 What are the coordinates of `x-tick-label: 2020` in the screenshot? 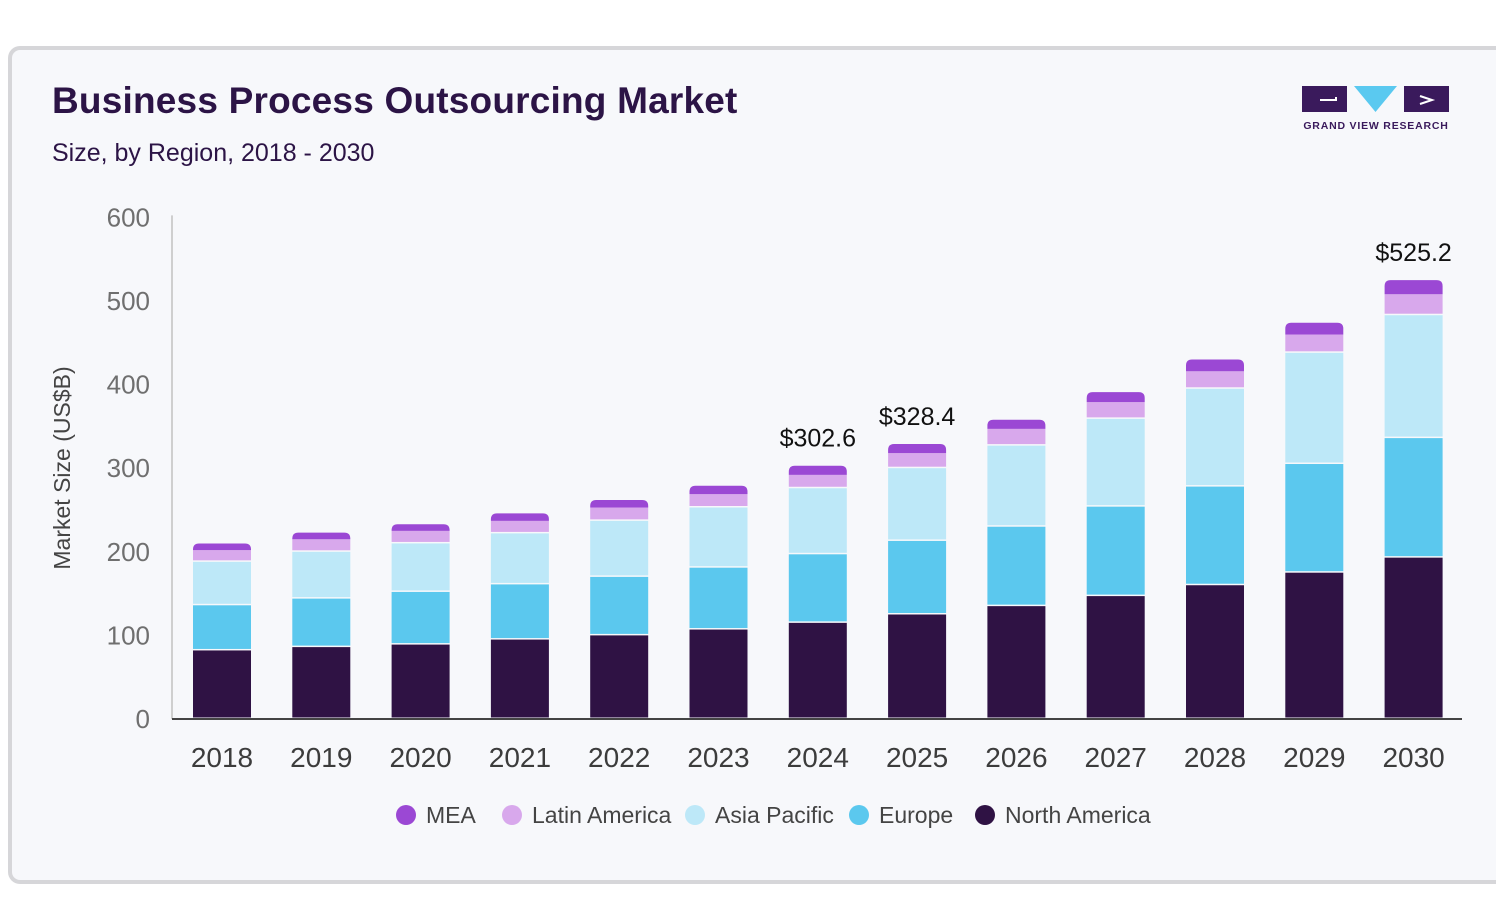 It's located at (420, 757).